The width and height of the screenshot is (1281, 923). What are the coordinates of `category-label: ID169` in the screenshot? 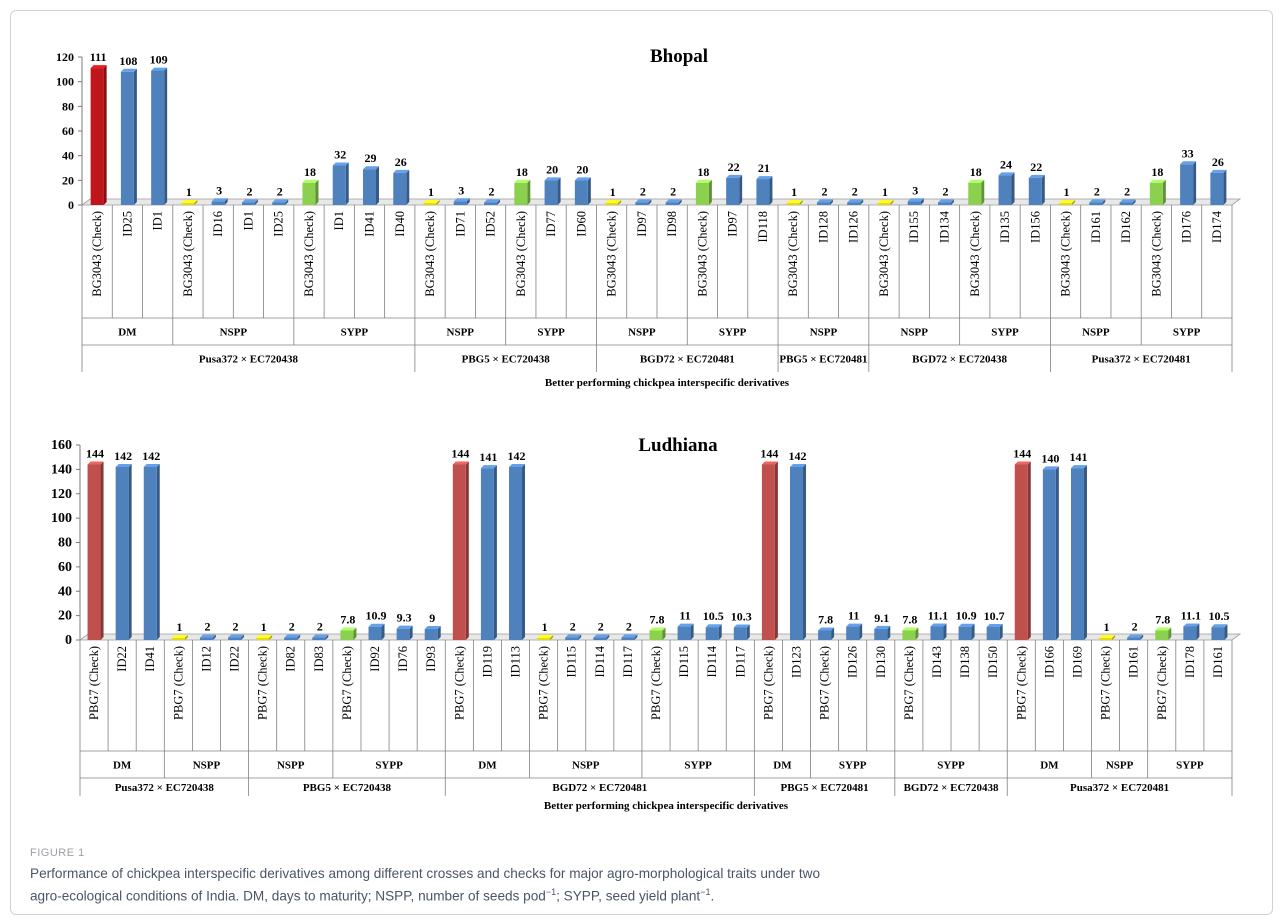 It's located at (1077, 662).